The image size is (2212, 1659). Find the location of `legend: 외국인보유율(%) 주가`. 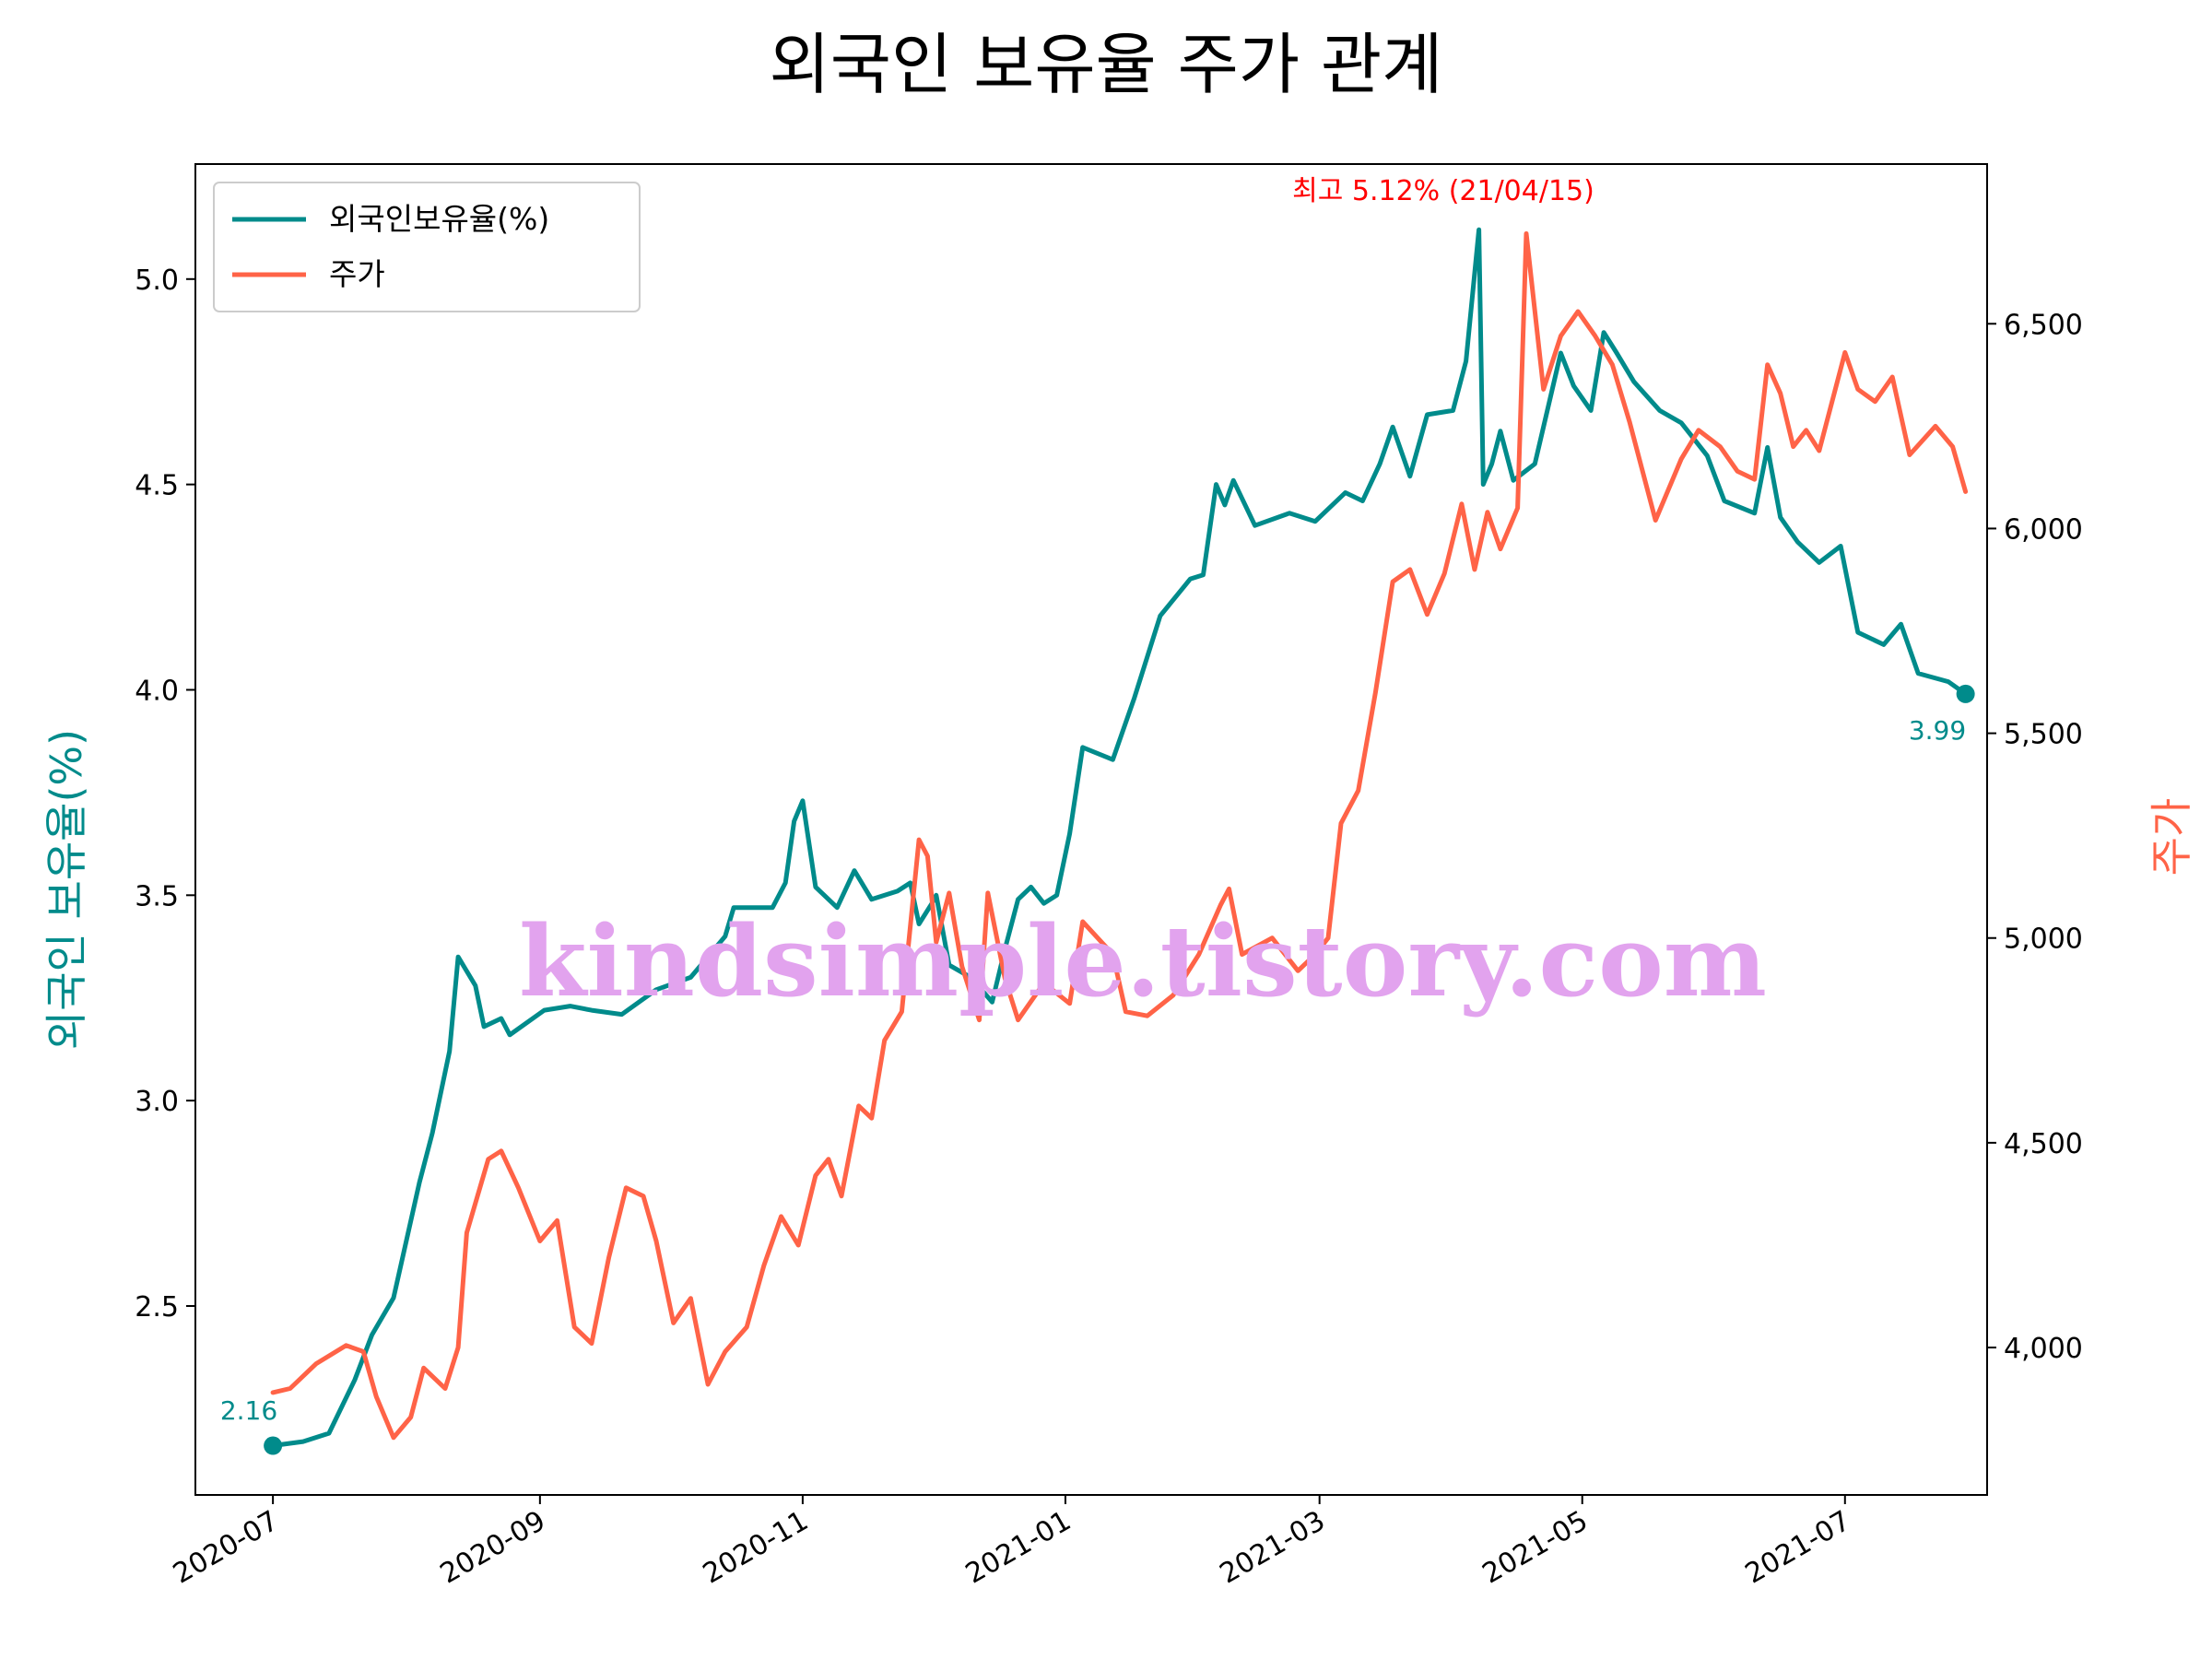

legend: 외국인보유율(%) 주가 is located at coordinates (427, 247).